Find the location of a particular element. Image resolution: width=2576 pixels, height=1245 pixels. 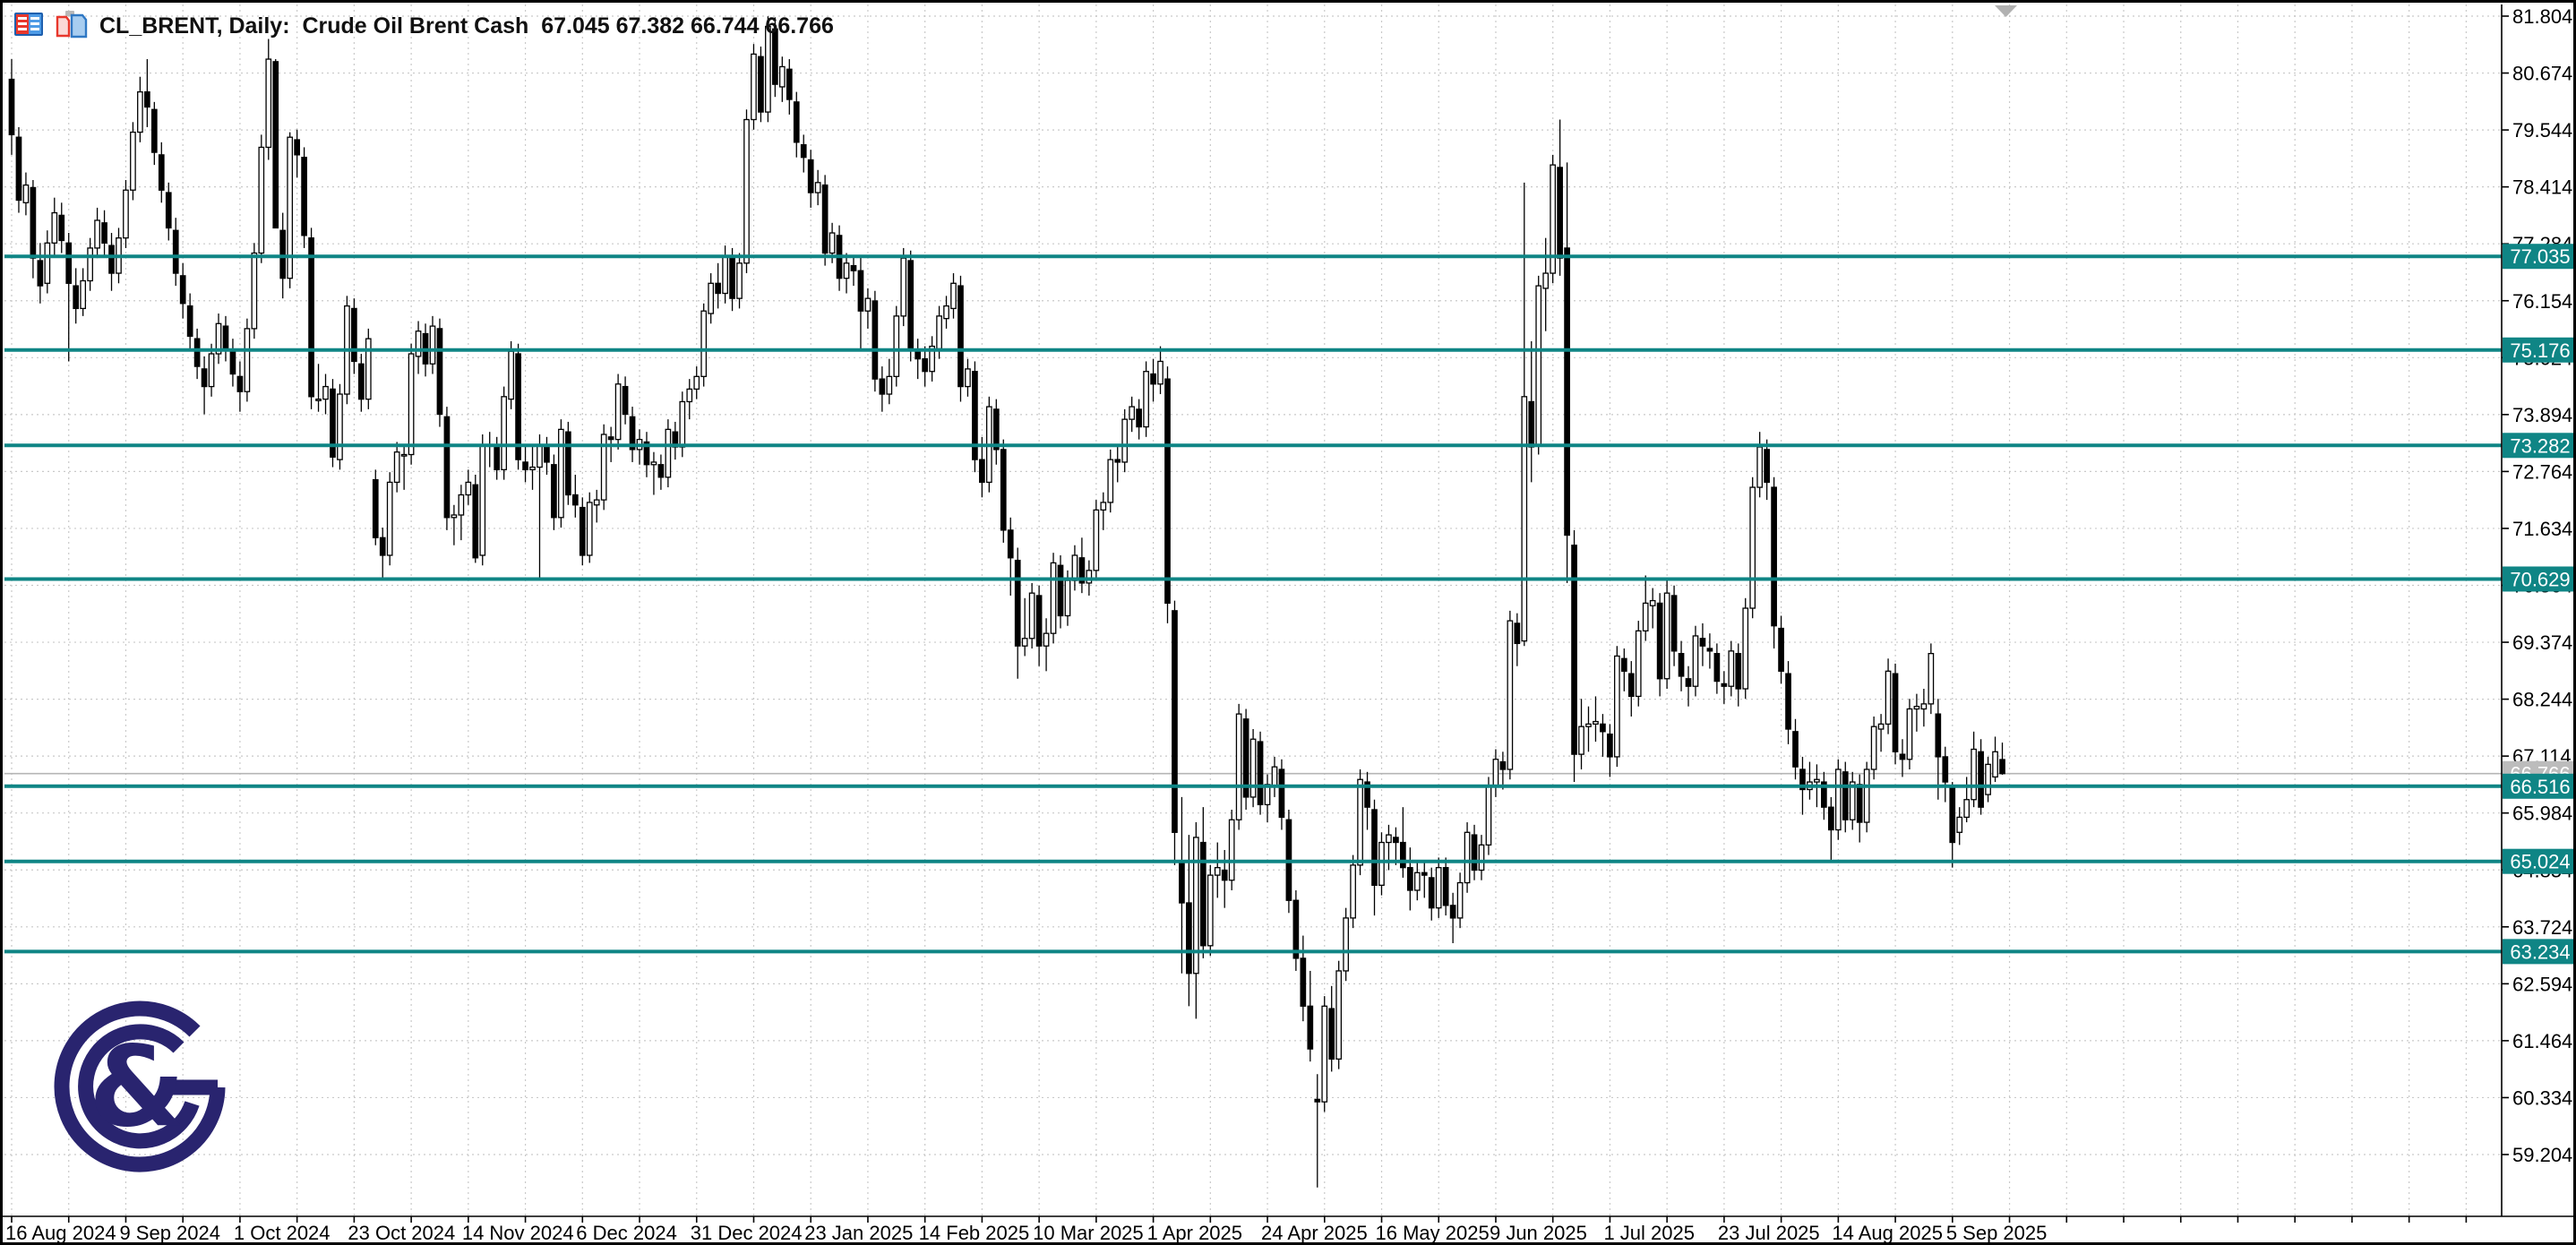

price-tick-label: 65.984 is located at coordinates (2542, 814).